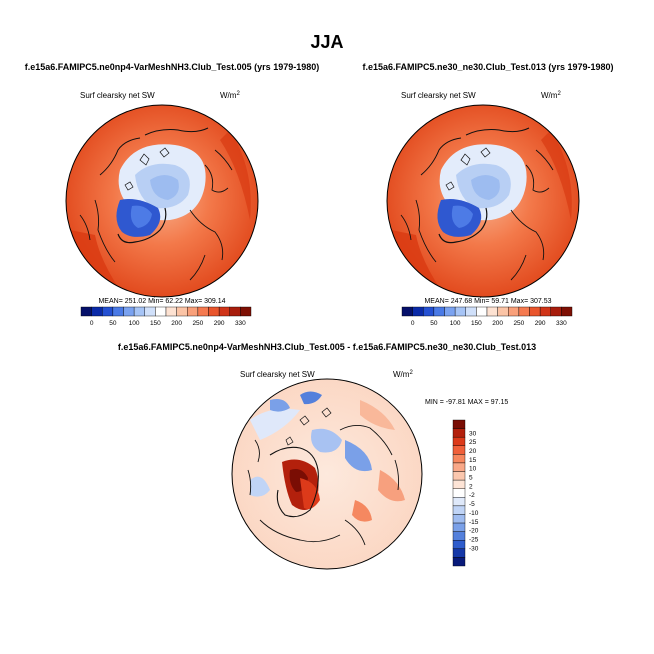 The height and width of the screenshot is (654, 654). I want to click on colorbar-tick-label: -5, so click(472, 504).